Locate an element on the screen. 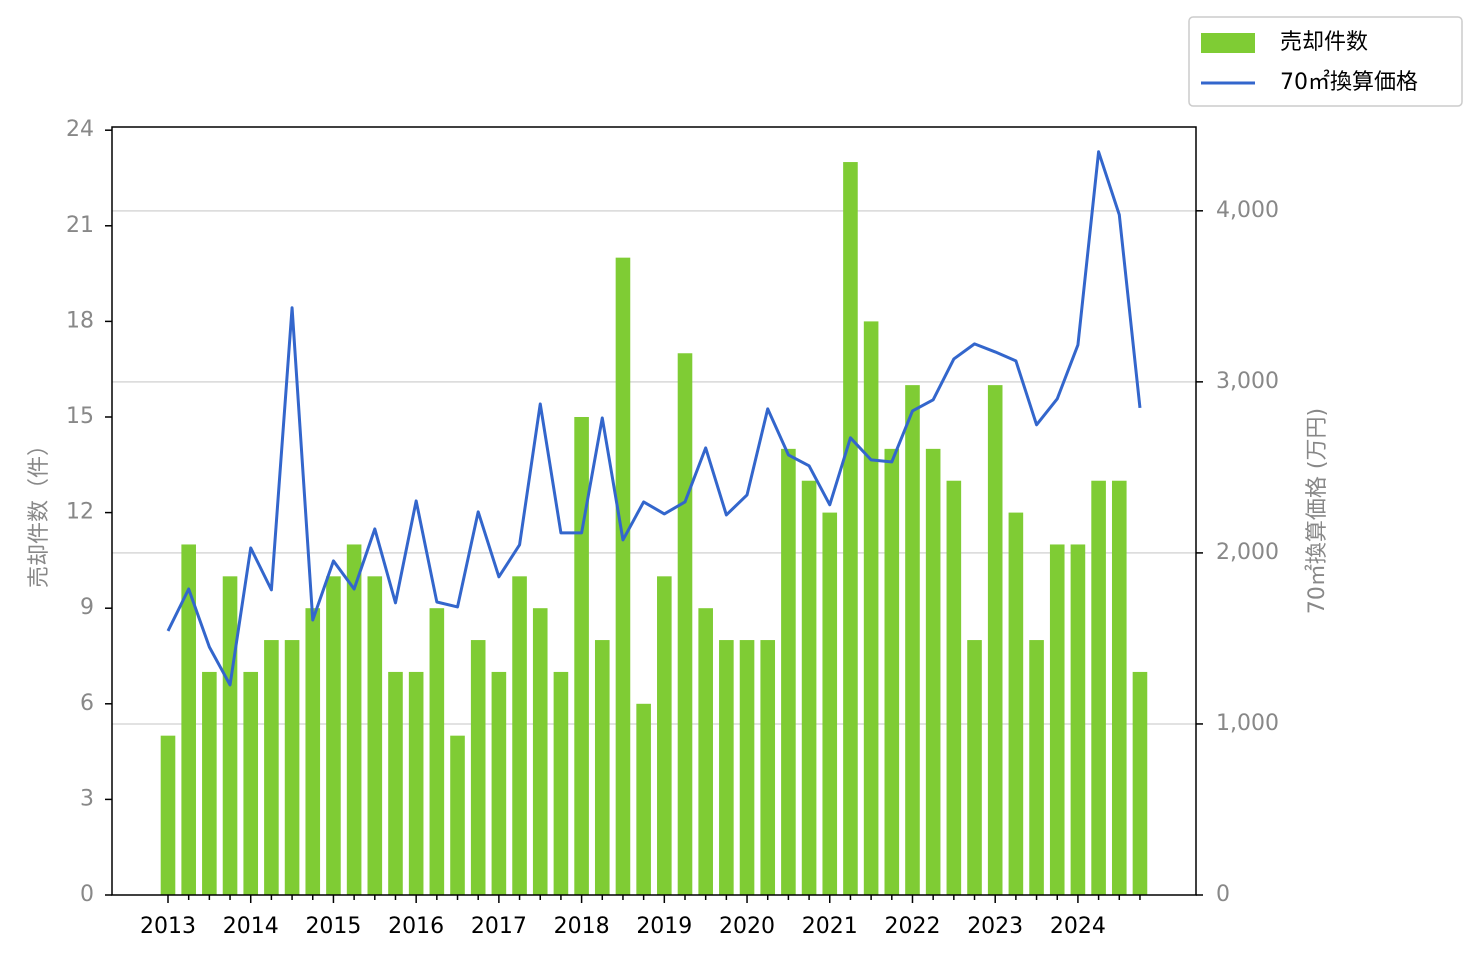 The height and width of the screenshot is (965, 1482). x-tick-label: 2022 is located at coordinates (912, 926).